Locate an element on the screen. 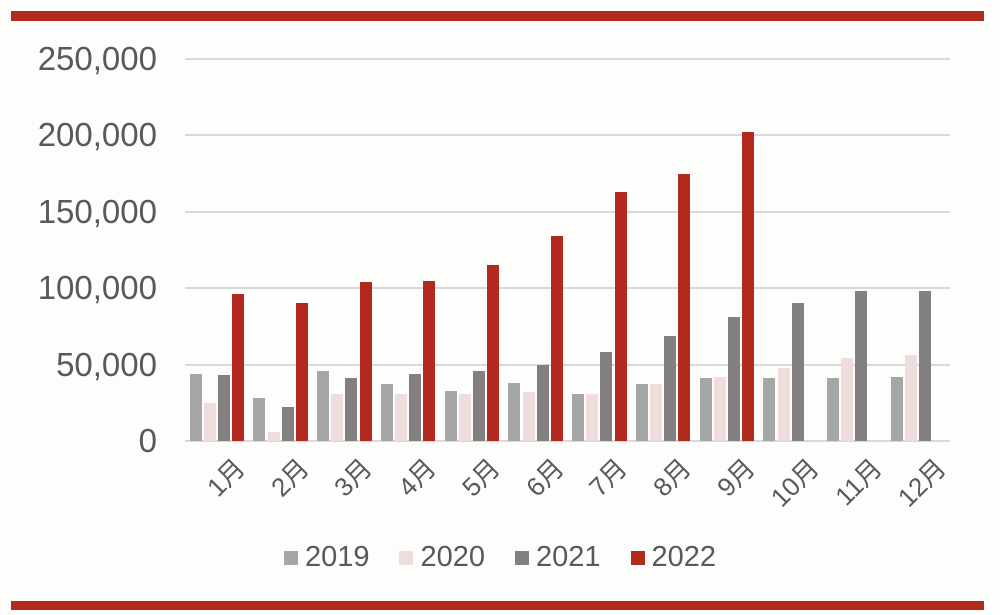  bar-2022-5月 is located at coordinates (493, 353).